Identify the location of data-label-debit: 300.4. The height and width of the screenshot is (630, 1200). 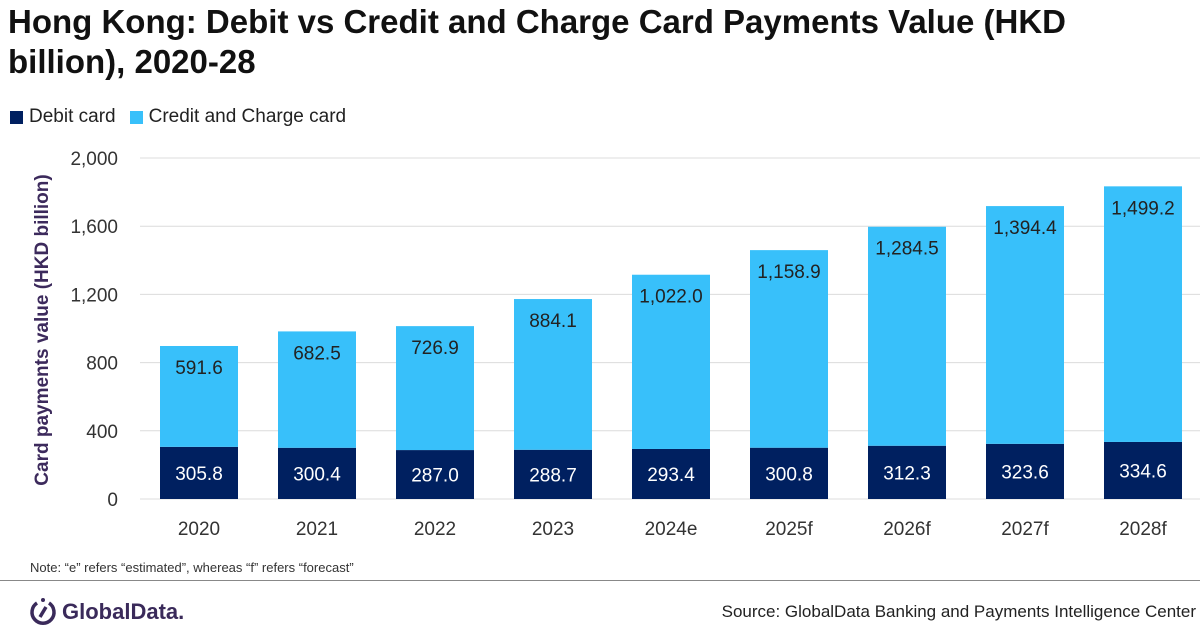
(317, 474).